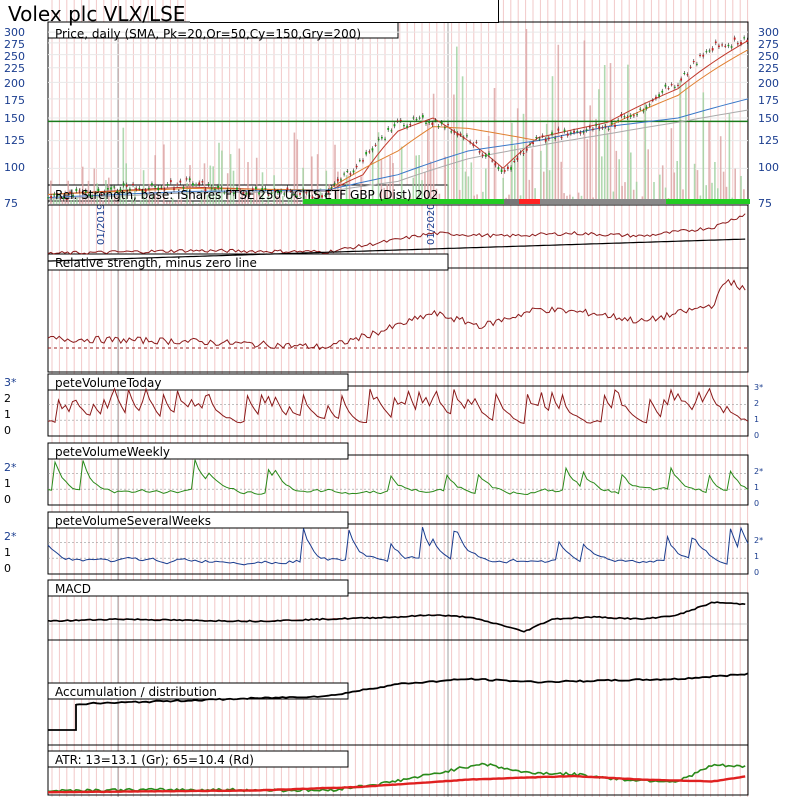 The width and height of the screenshot is (790, 797). I want to click on rel-zero-line, so click(396, 314).